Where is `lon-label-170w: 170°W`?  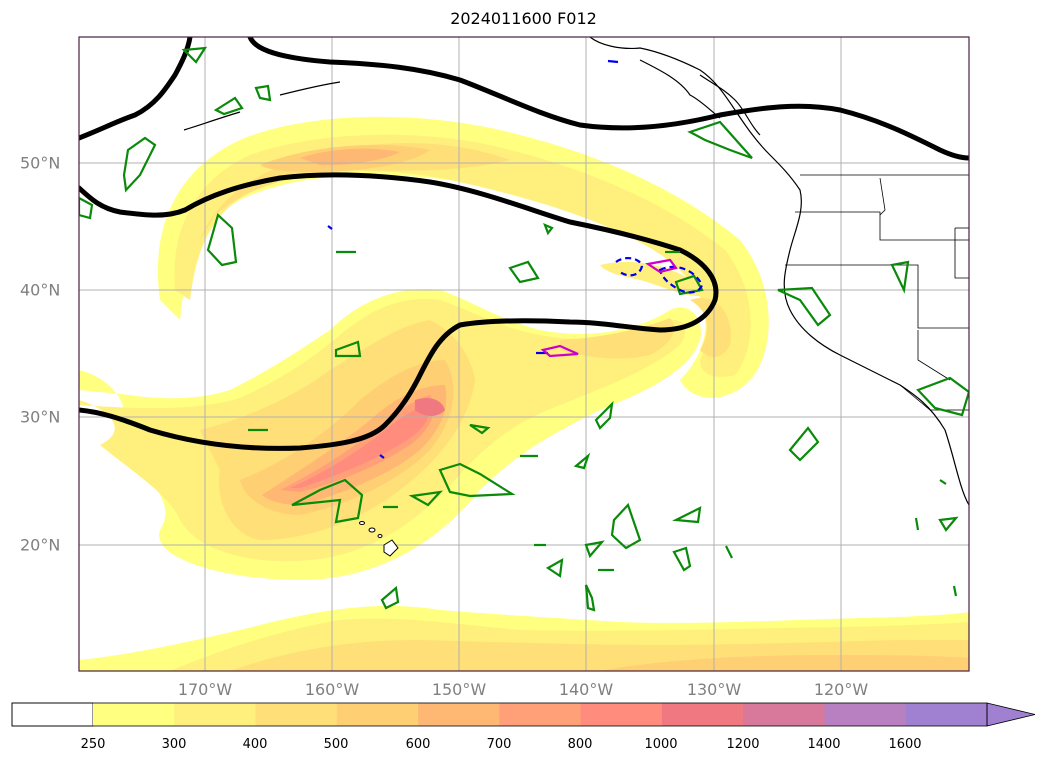 lon-label-170w: 170°W is located at coordinates (205, 689).